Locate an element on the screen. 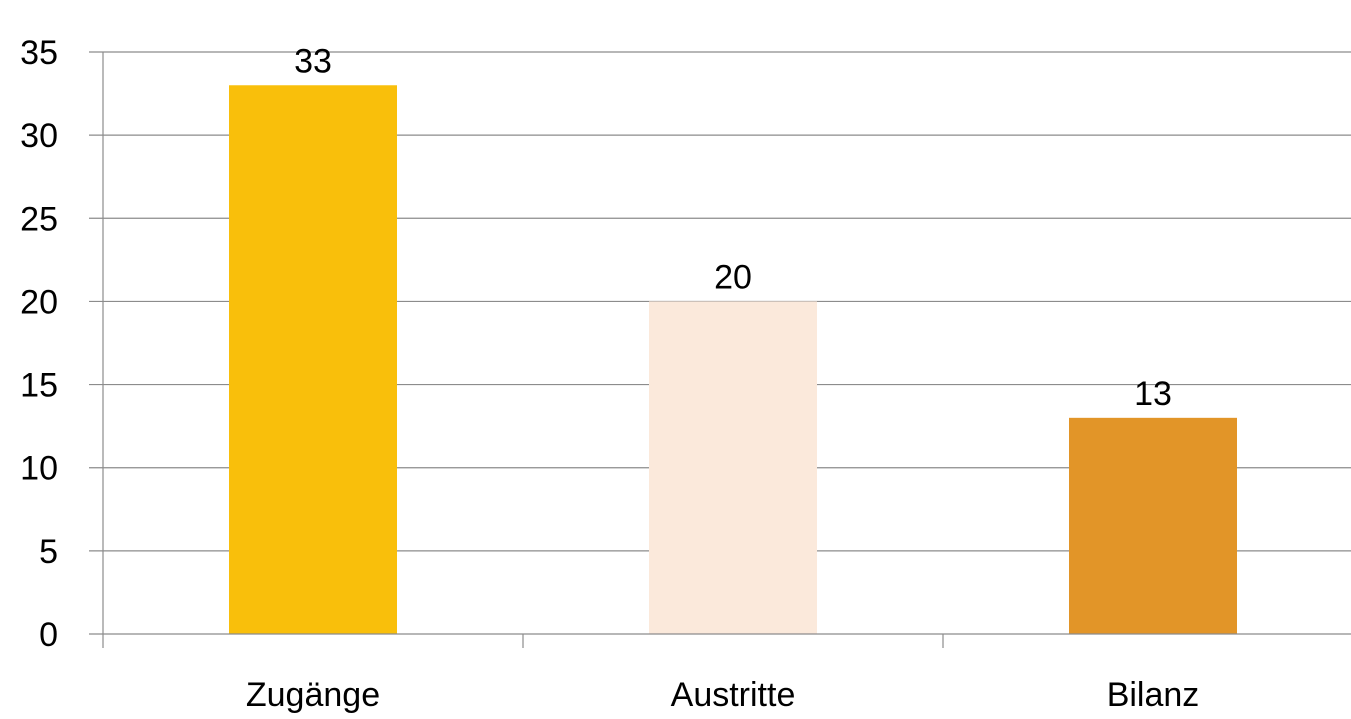 Image resolution: width=1351 pixels, height=719 pixels. data-label: 20 is located at coordinates (733, 277).